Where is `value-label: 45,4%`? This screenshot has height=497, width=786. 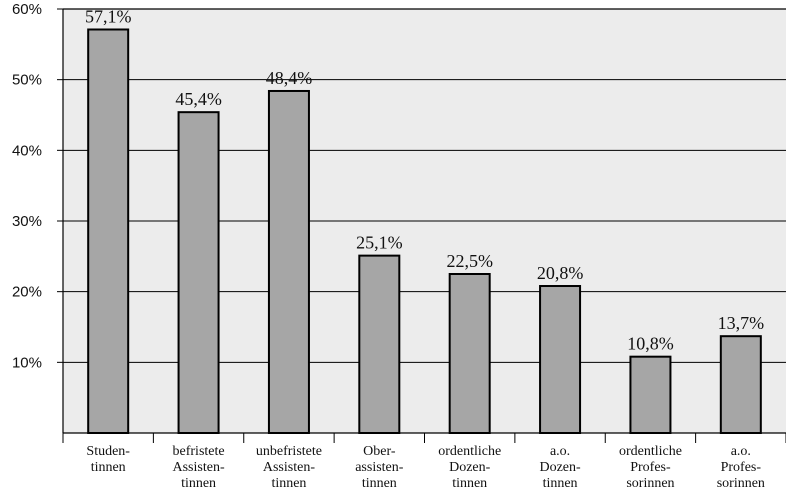 value-label: 45,4% is located at coordinates (198, 99).